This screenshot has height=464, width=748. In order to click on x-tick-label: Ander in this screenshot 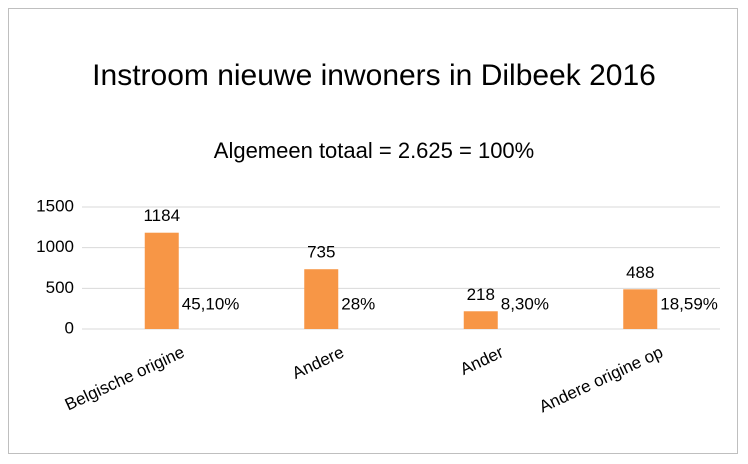, I will do `click(481, 360)`.